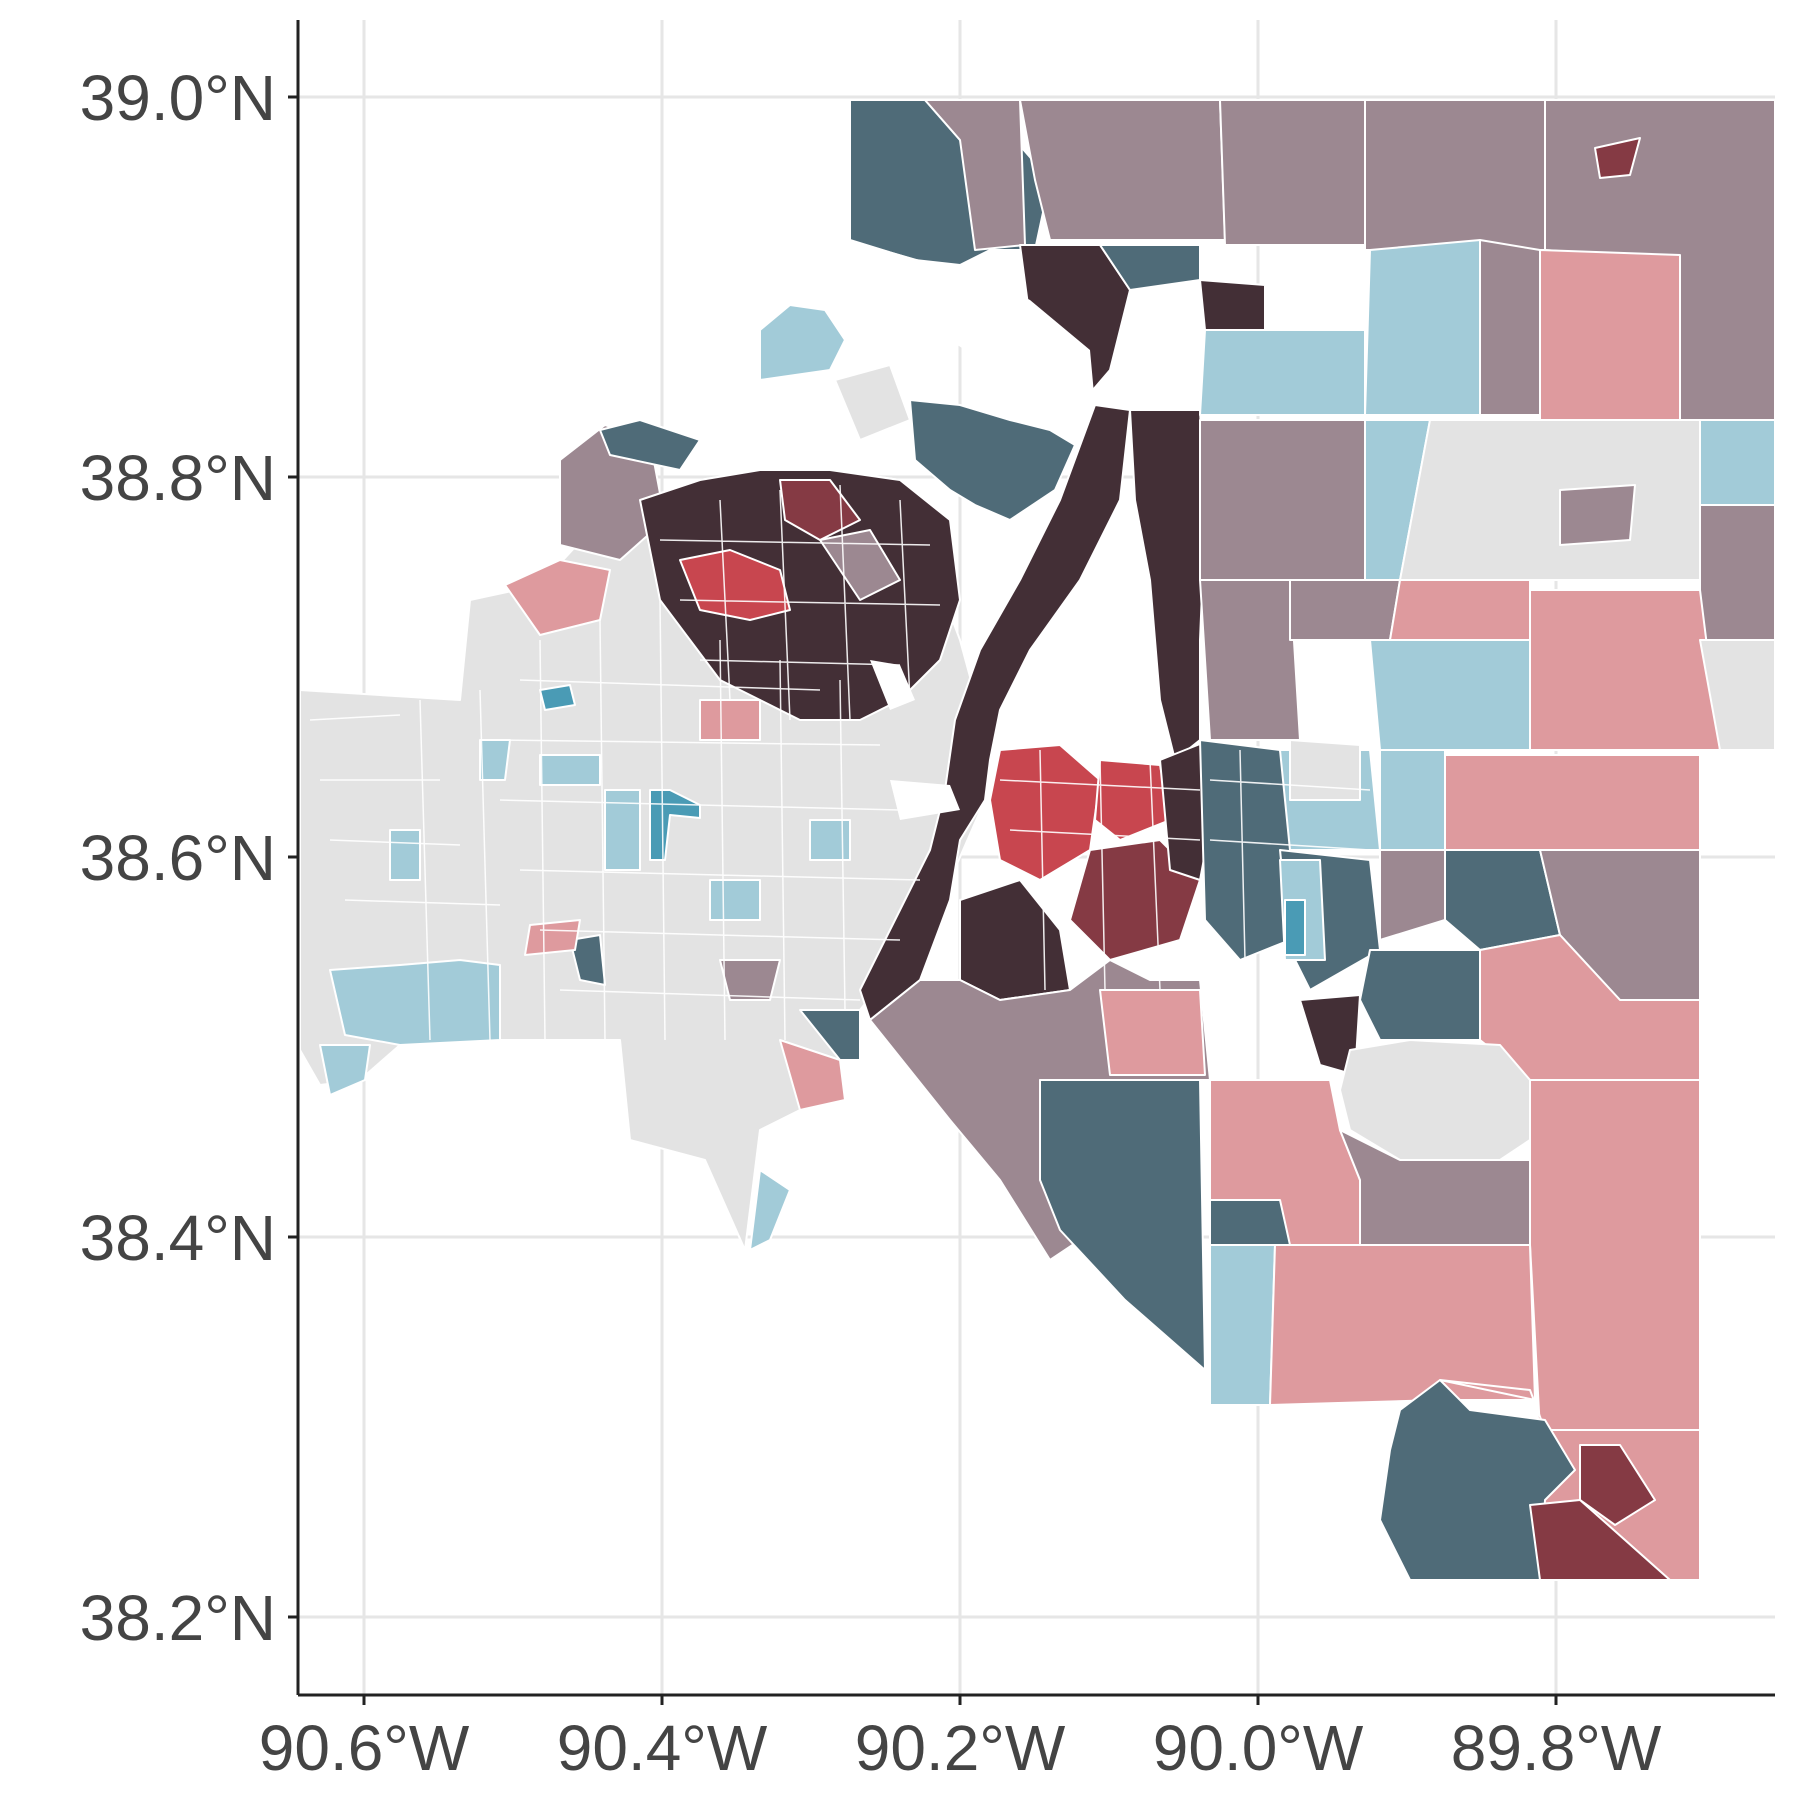 The image size is (1793, 1815). Describe the element at coordinates (802, 342) in the screenshot. I see `tract-nw-lightblue` at that location.